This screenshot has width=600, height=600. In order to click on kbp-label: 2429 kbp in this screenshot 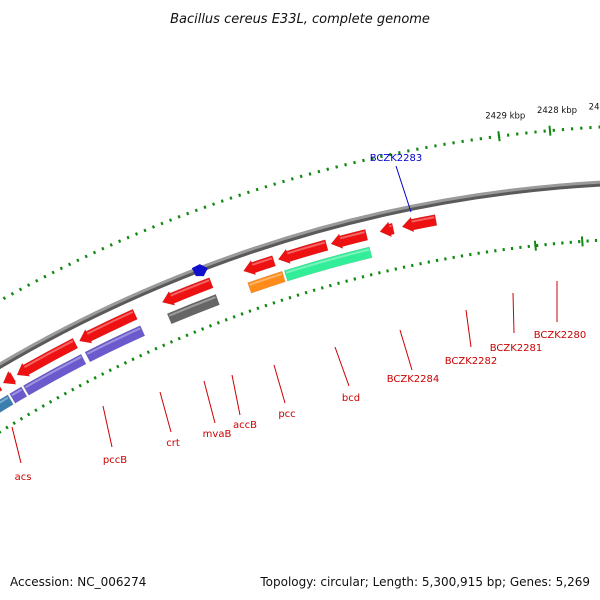, I will do `click(505, 116)`.